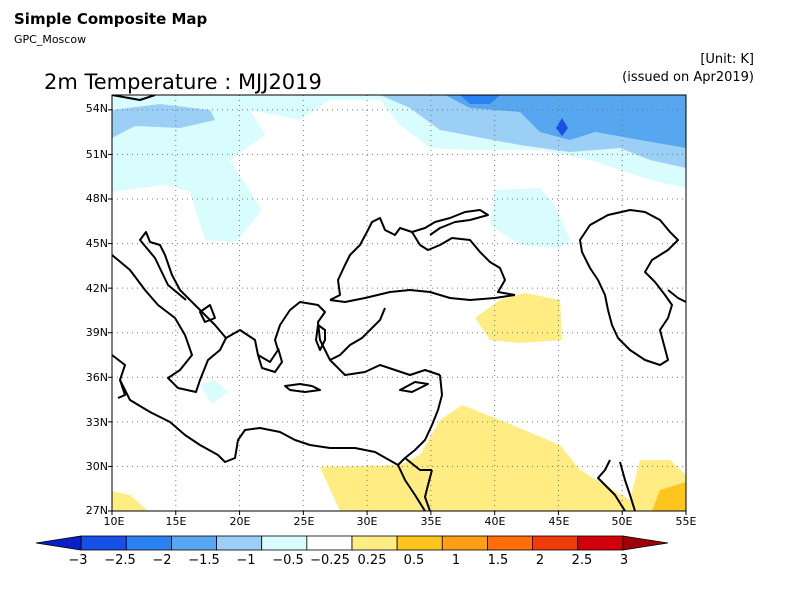 The width and height of the screenshot is (800, 600). What do you see at coordinates (50, 39) in the screenshot?
I see `source-label: GPC_Moscow` at bounding box center [50, 39].